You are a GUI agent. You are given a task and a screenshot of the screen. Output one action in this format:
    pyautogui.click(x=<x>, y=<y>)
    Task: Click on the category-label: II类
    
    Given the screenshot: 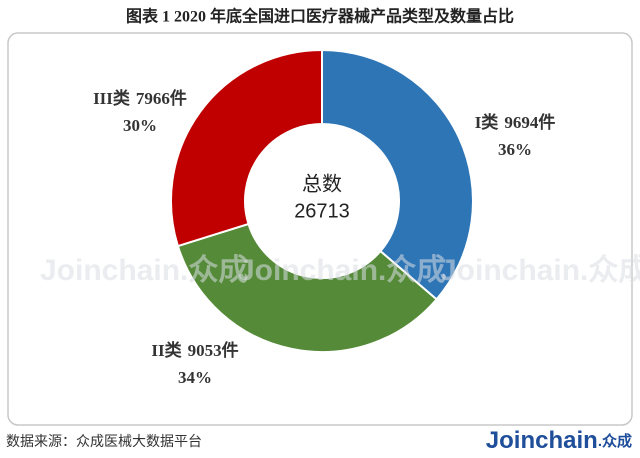 What is the action you would take?
    pyautogui.click(x=166, y=350)
    